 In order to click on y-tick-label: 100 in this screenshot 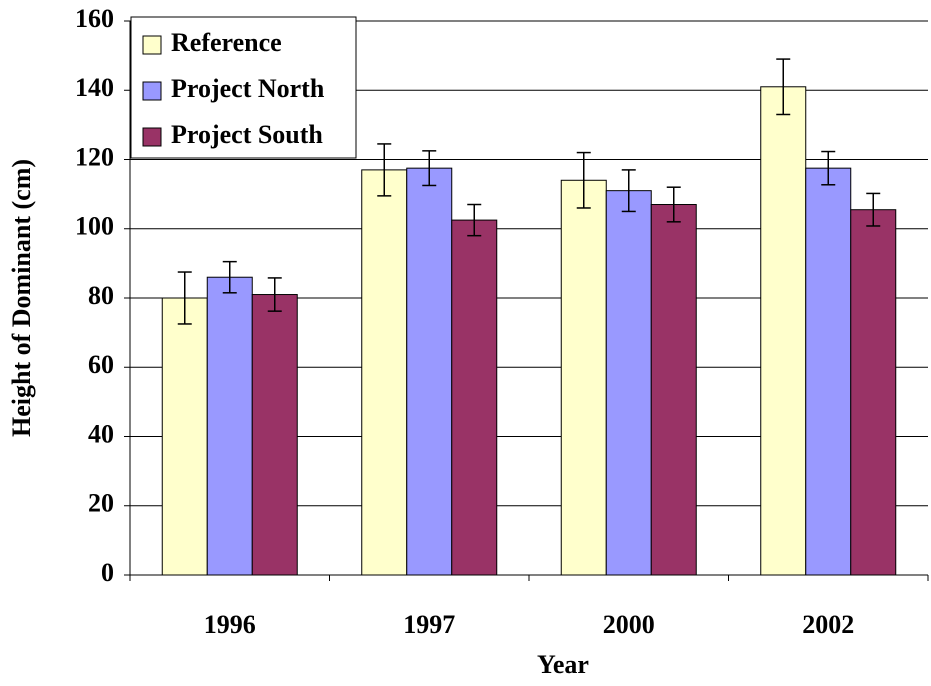, I will do `click(94, 226)`.